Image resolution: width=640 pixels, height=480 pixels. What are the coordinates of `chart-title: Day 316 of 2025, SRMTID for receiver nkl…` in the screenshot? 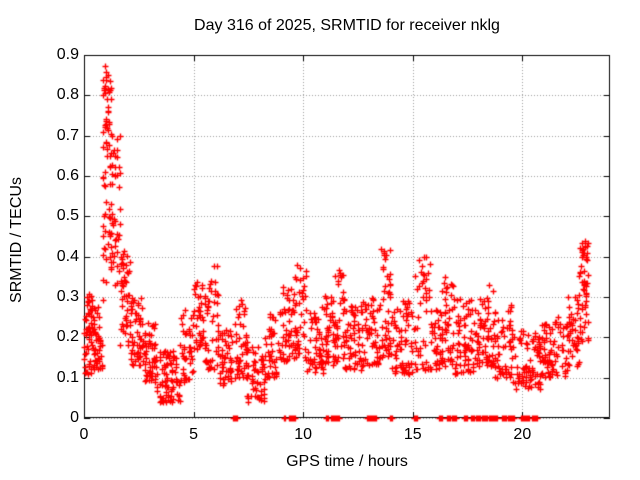 It's located at (347, 25).